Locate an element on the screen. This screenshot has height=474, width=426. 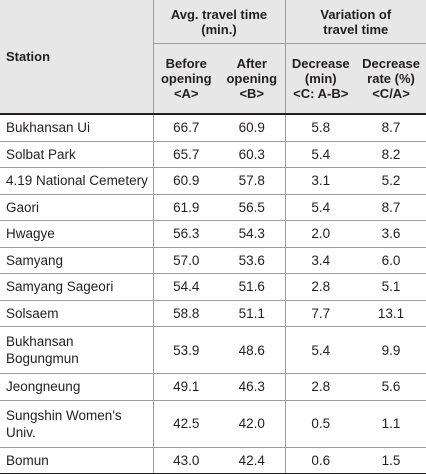
after-opening-header: After opening <B> is located at coordinates (252, 79).